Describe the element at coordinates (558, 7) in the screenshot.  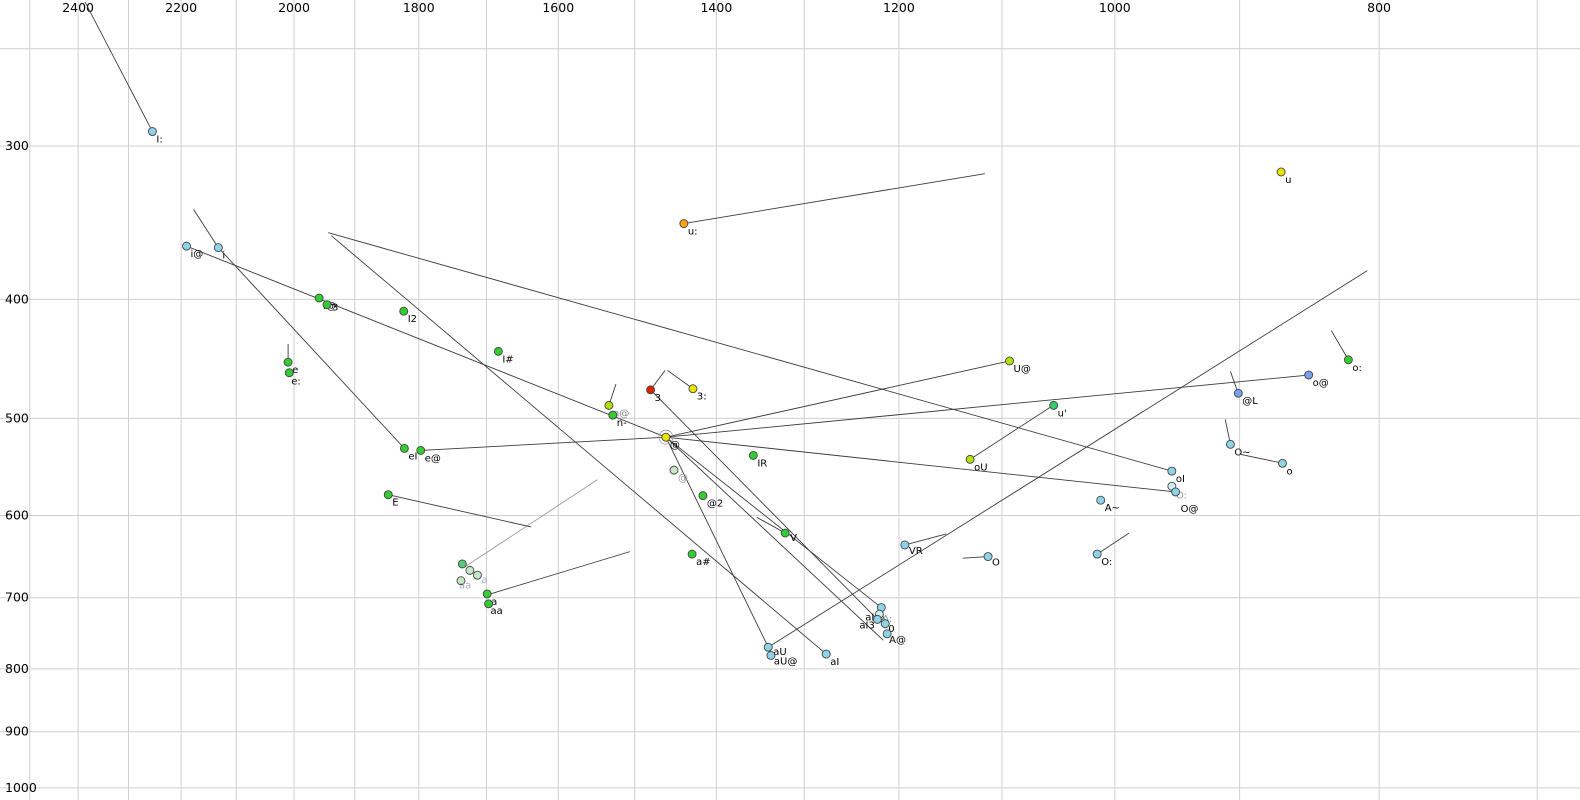
I see `x-tick-label: 1600` at that location.